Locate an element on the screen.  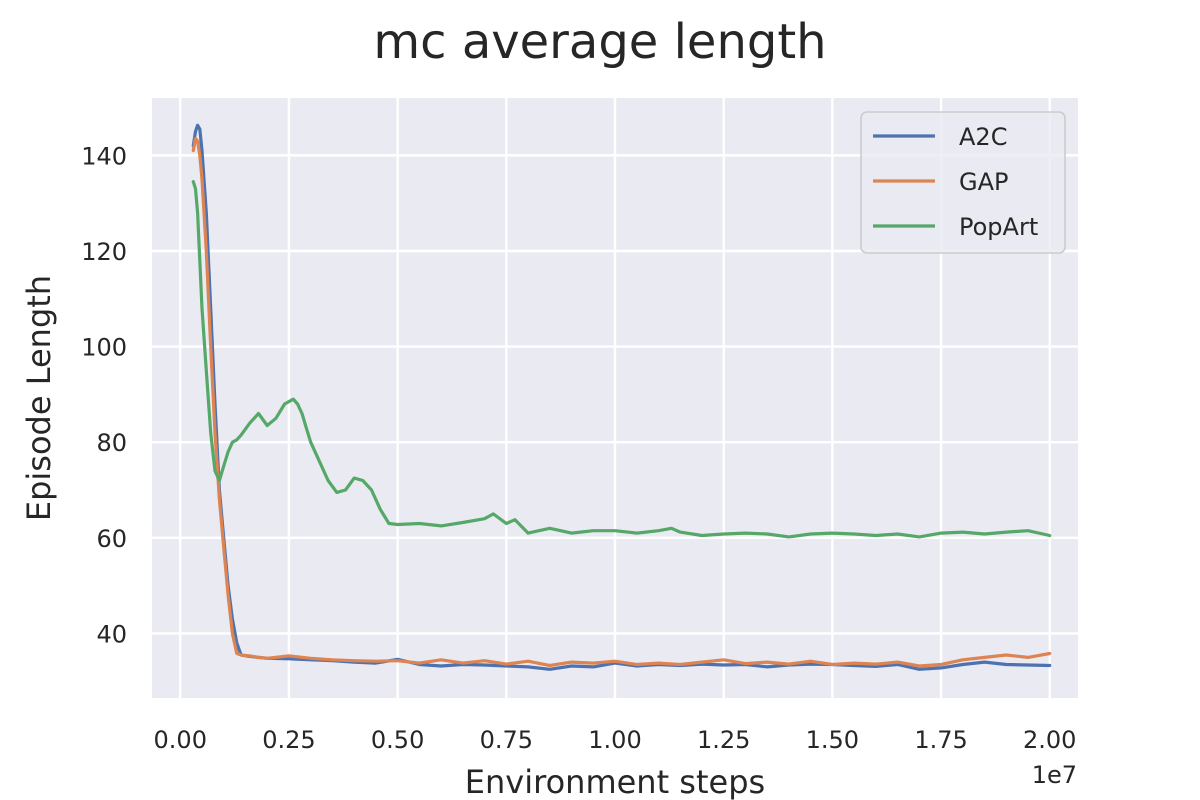
x-tick-label: 1.00 is located at coordinates (614, 740).